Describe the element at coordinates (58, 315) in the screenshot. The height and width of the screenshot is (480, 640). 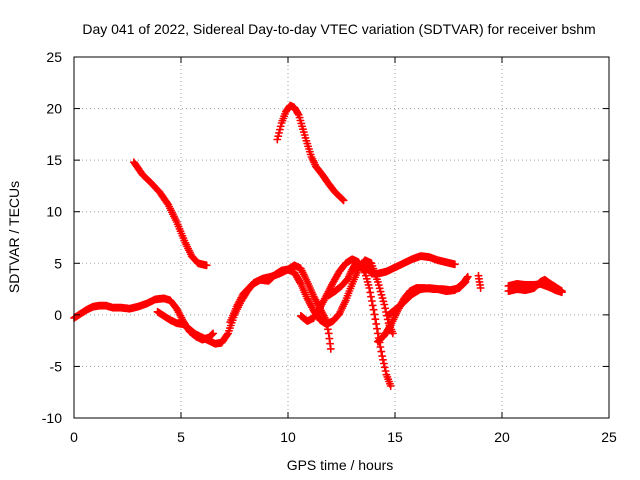
I see `y-tick-label: 0` at that location.